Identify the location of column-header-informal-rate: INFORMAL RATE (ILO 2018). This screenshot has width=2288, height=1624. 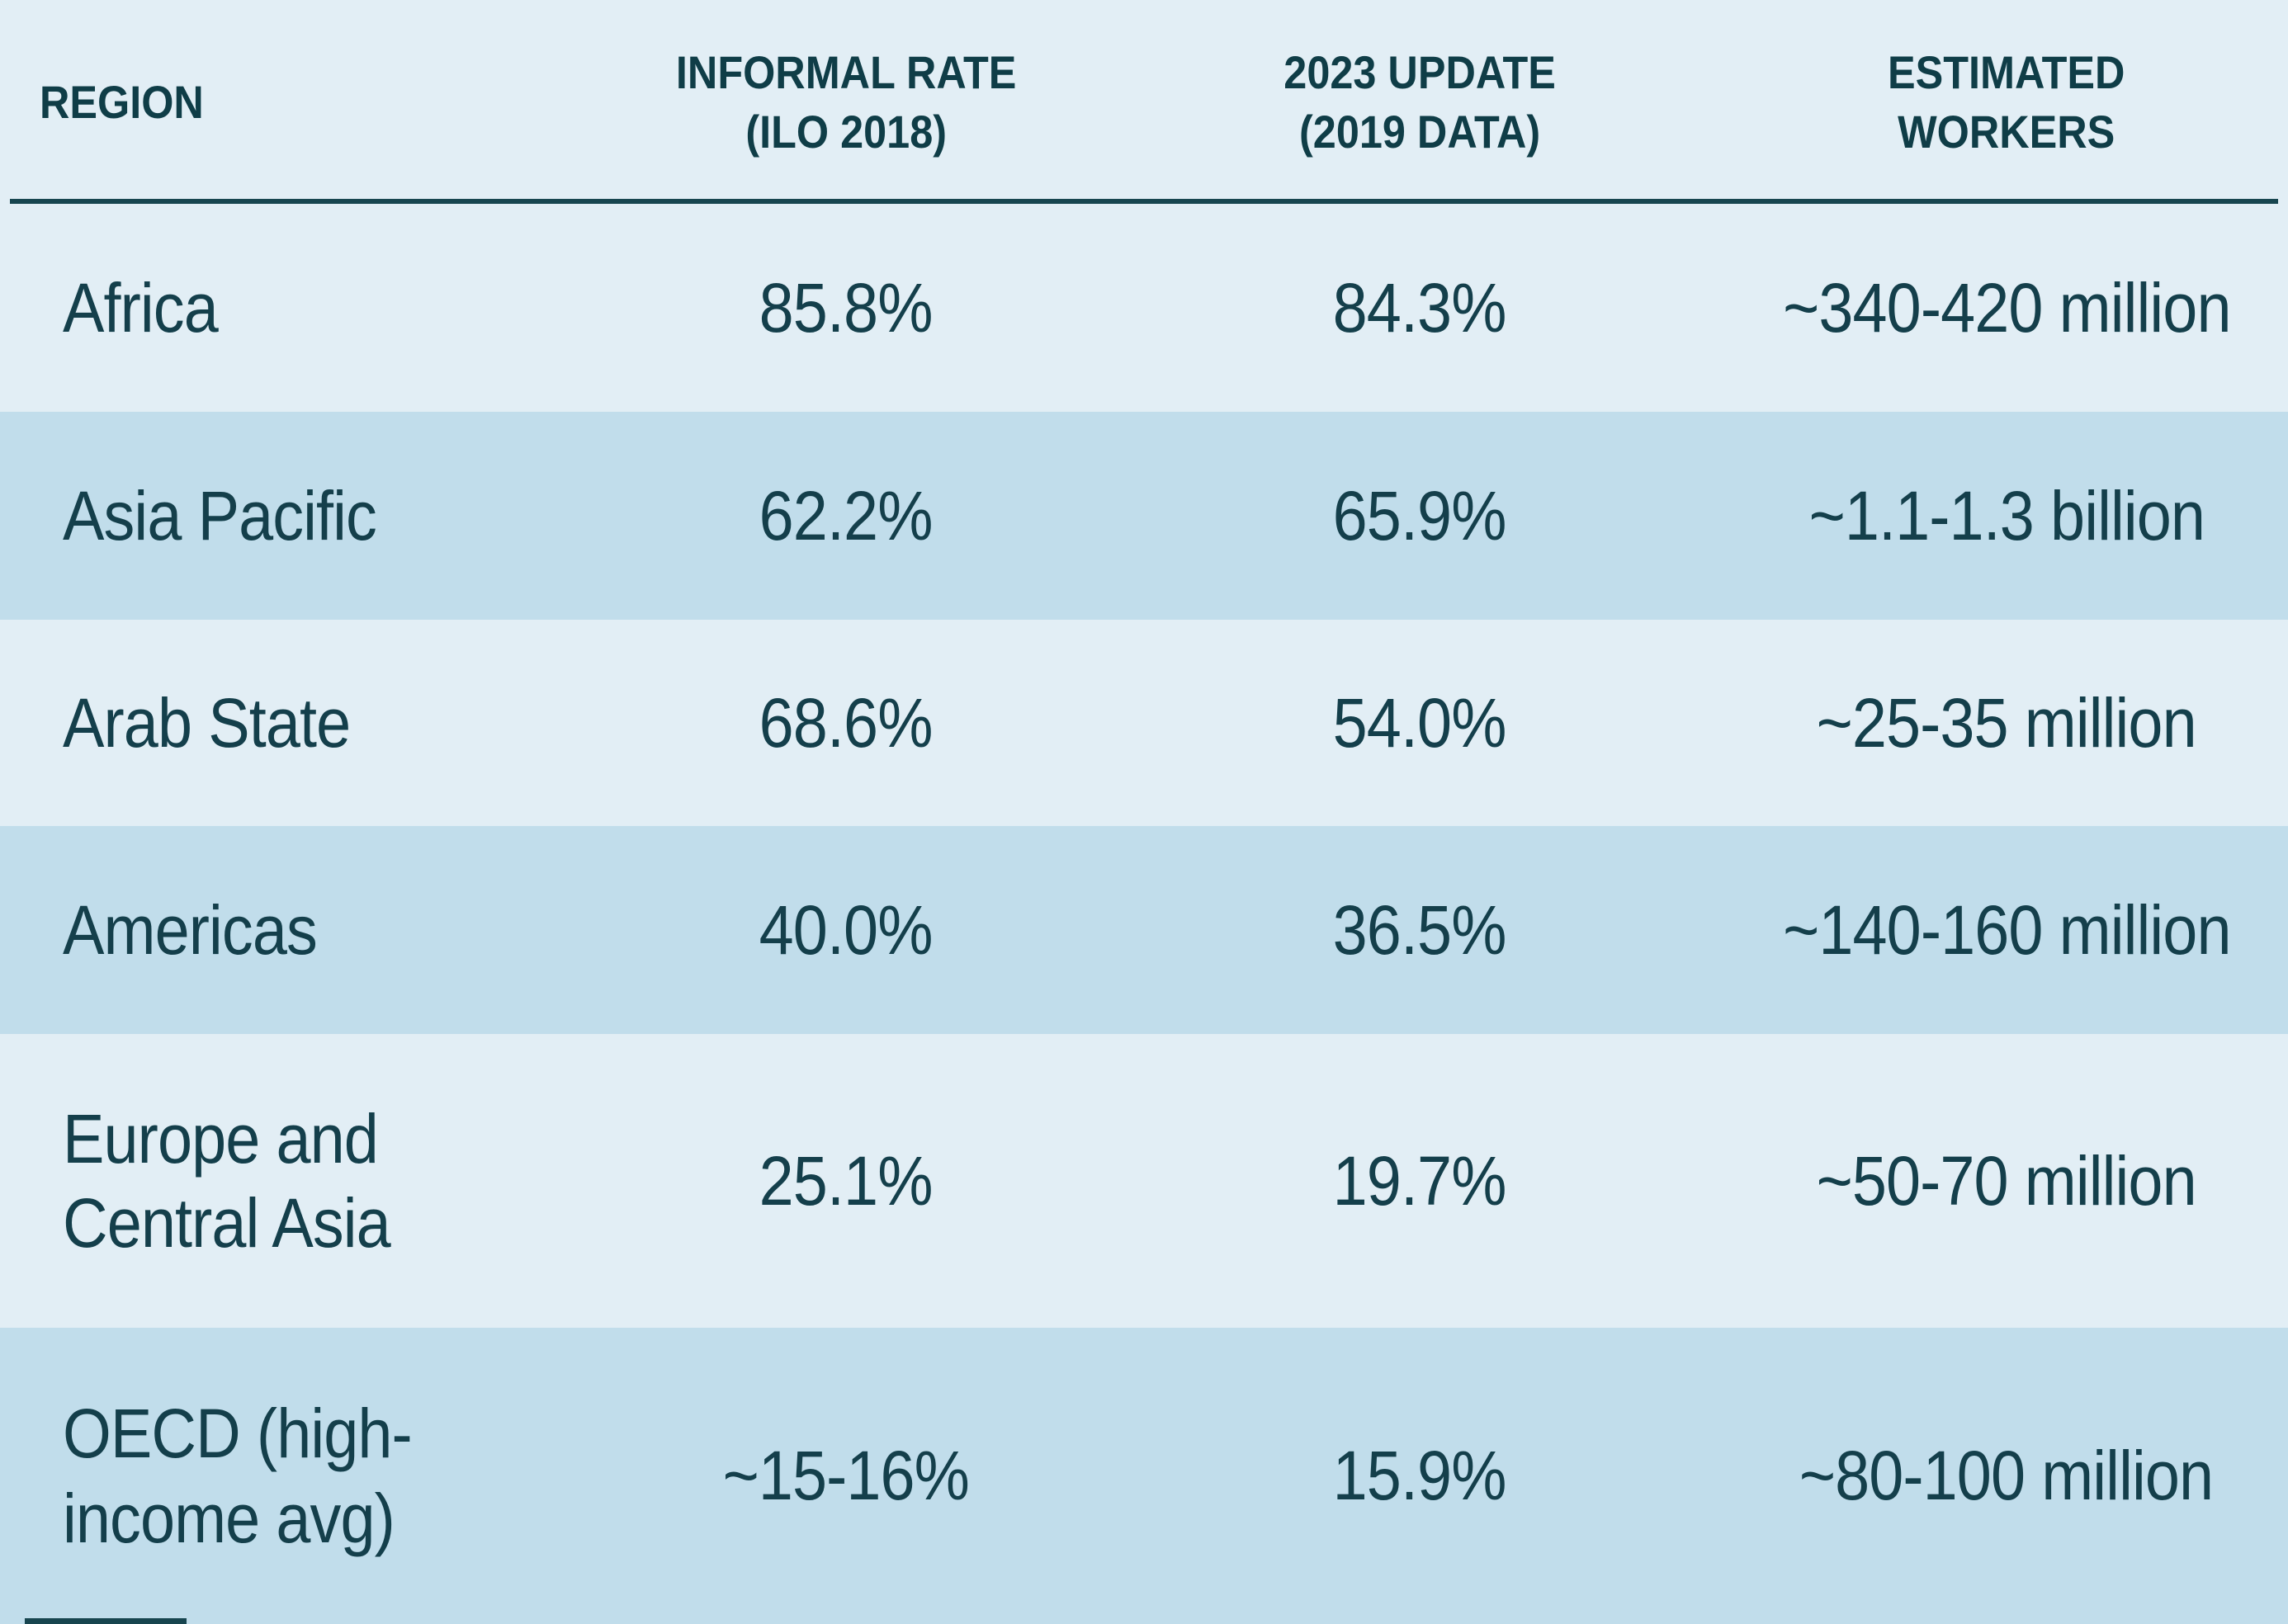
(846, 102).